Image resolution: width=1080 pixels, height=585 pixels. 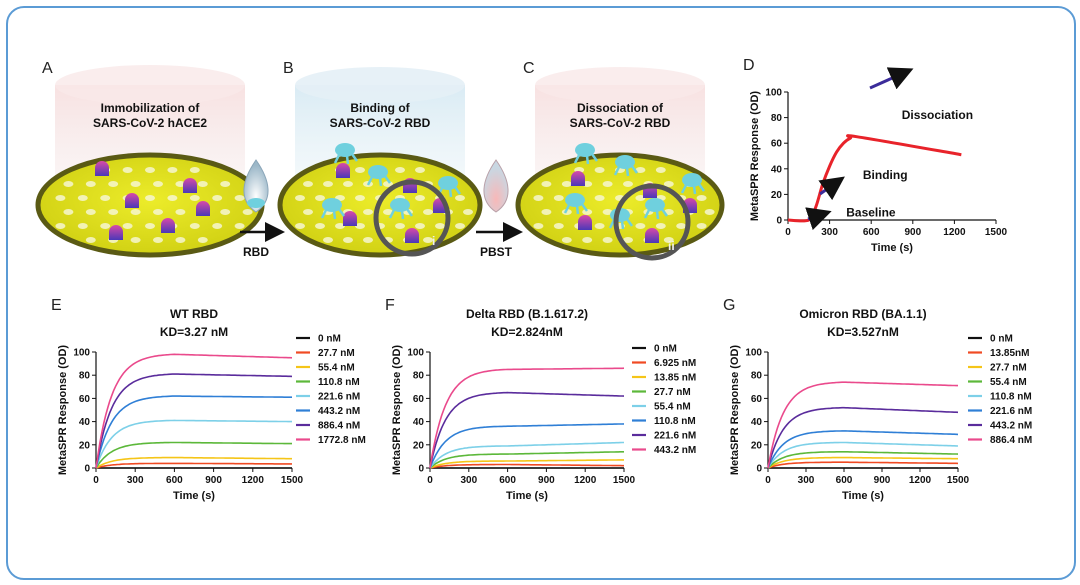 What do you see at coordinates (342, 440) in the screenshot?
I see `legend-label: 1772.8 nM` at bounding box center [342, 440].